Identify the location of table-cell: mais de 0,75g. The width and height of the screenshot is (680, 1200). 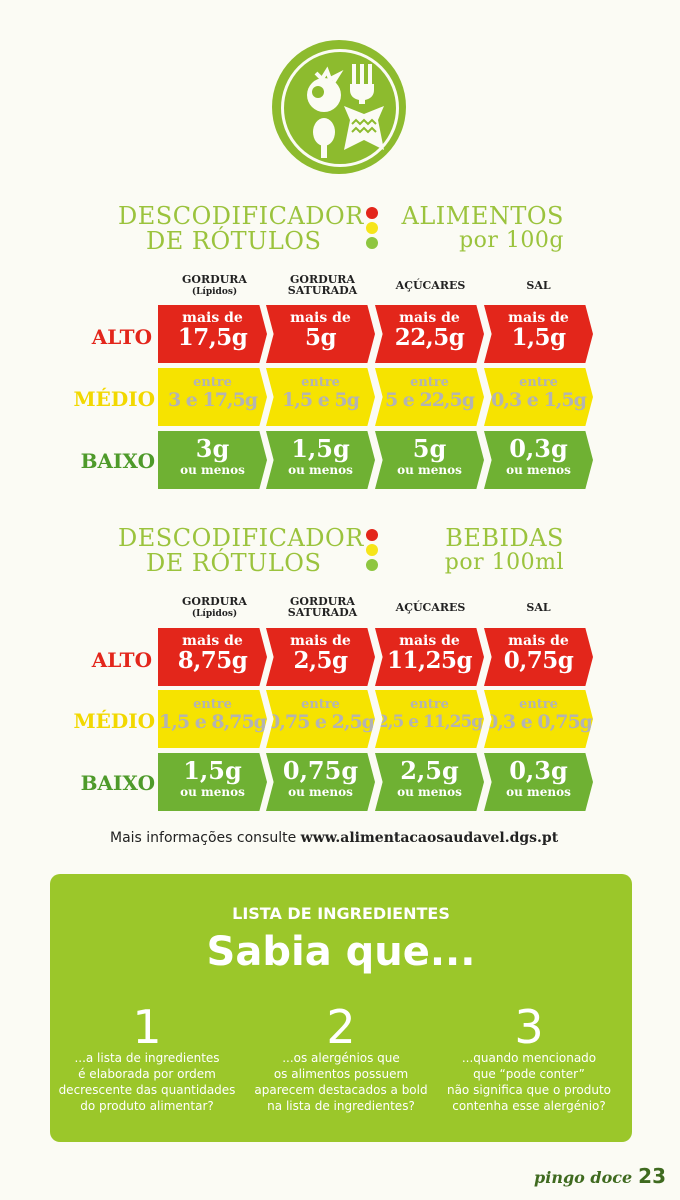
(538, 657).